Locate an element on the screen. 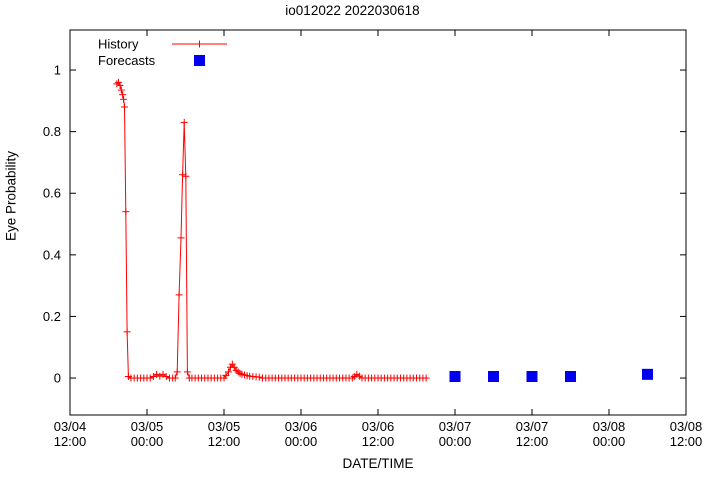  series-forecasts is located at coordinates (551, 375).